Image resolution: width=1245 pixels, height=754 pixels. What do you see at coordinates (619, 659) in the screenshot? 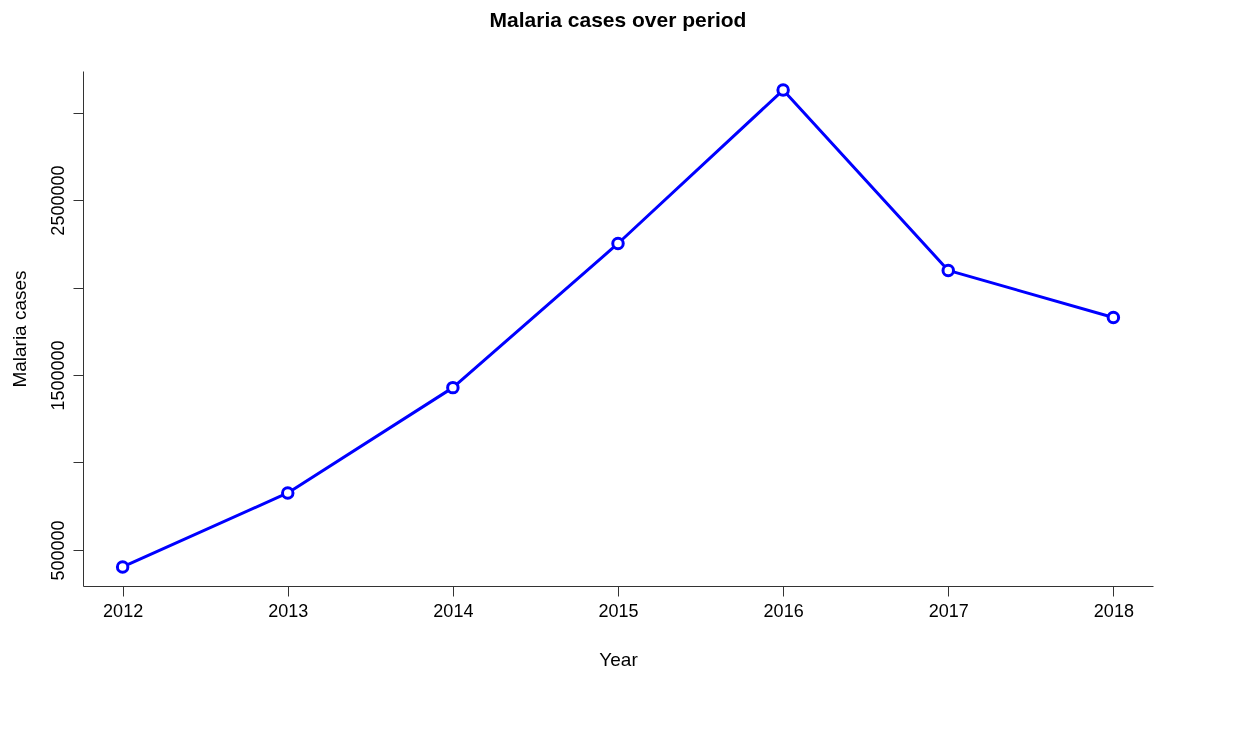
I see `x-axis-title: Year` at bounding box center [619, 659].